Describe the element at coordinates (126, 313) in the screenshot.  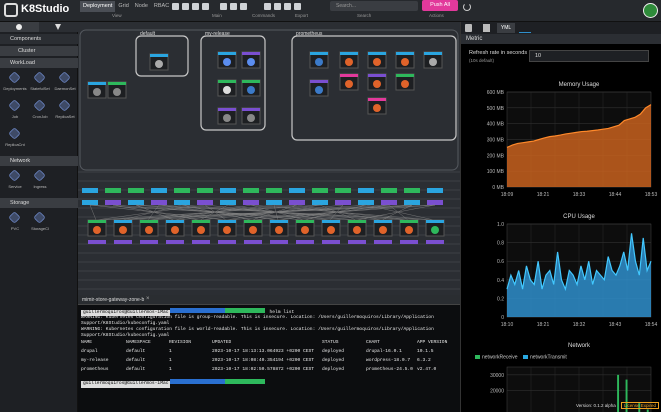
I see `prompt-user: guillermoquiros@Guillermos-iMac` at that location.